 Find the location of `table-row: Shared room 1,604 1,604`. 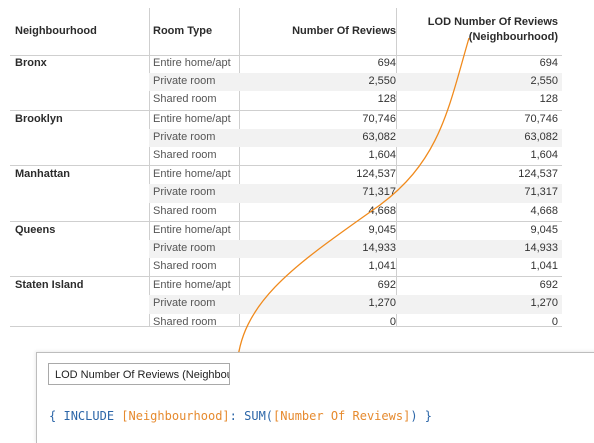

table-row: Shared room 1,604 1,604 is located at coordinates (286, 156).